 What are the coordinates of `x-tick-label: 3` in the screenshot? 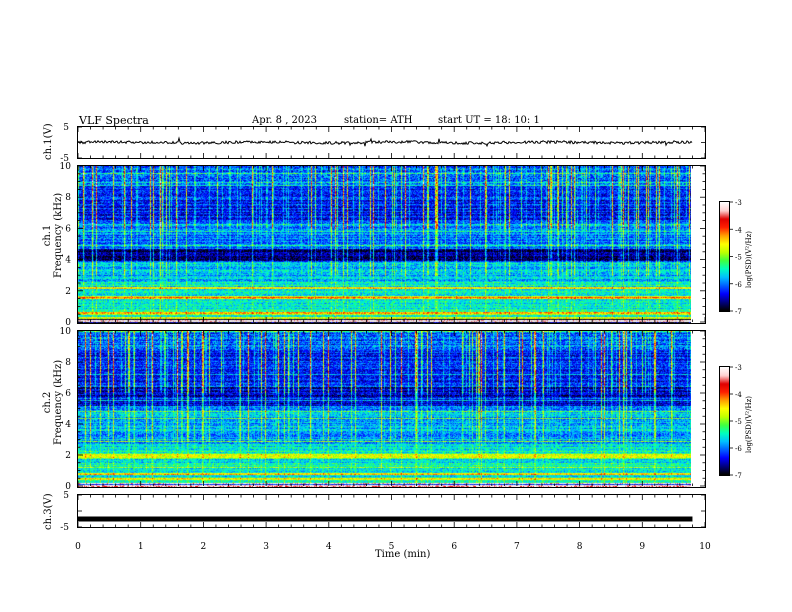 It's located at (266, 547).